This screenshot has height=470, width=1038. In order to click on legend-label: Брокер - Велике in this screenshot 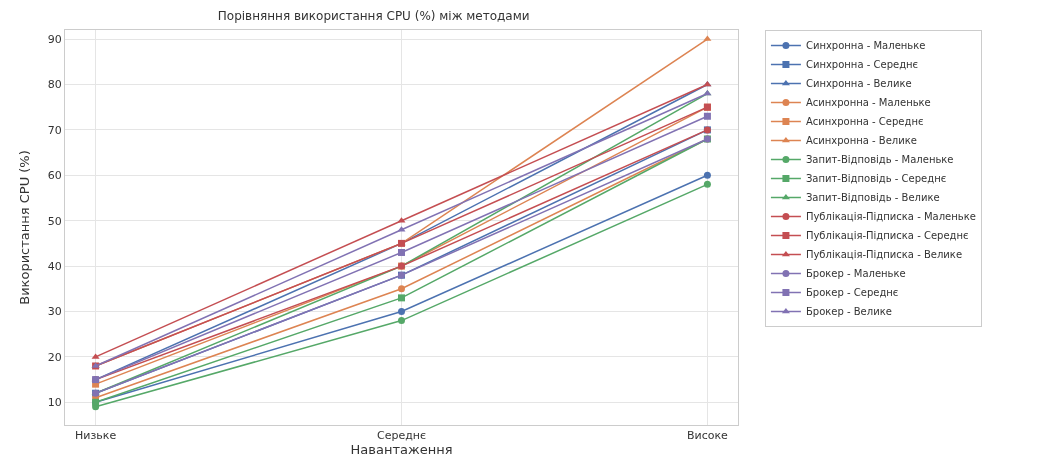, I will do `click(848, 312)`.